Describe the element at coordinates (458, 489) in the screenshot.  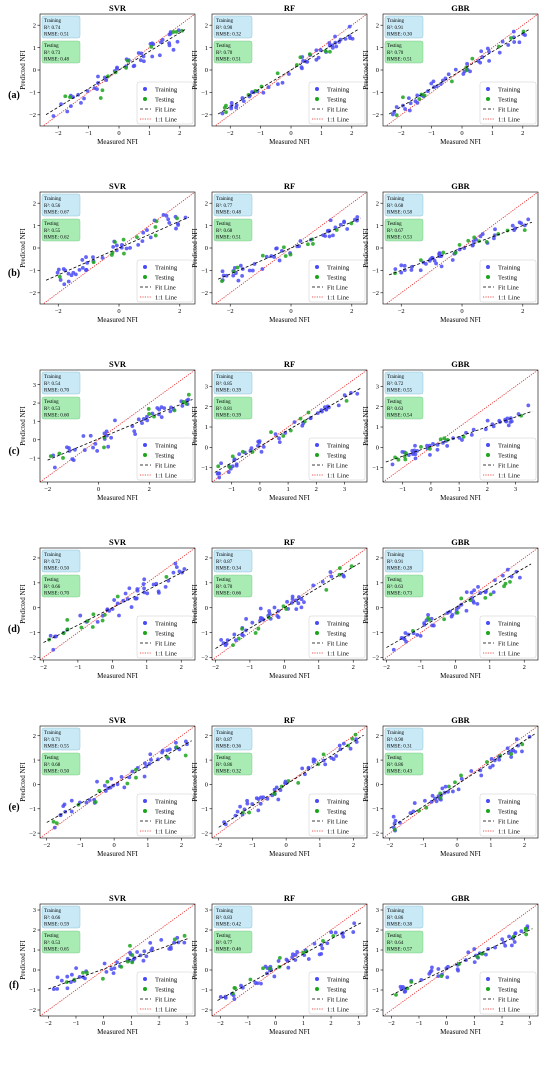
I see `x-tick-label: 1` at that location.